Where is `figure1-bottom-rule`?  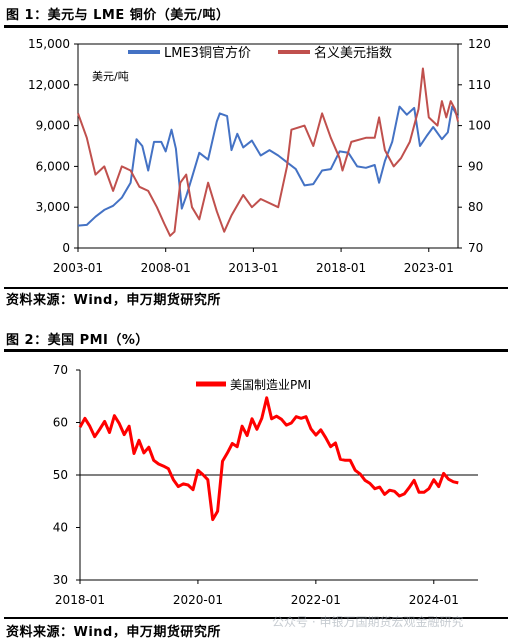
figure1-bottom-rule is located at coordinates (256, 288).